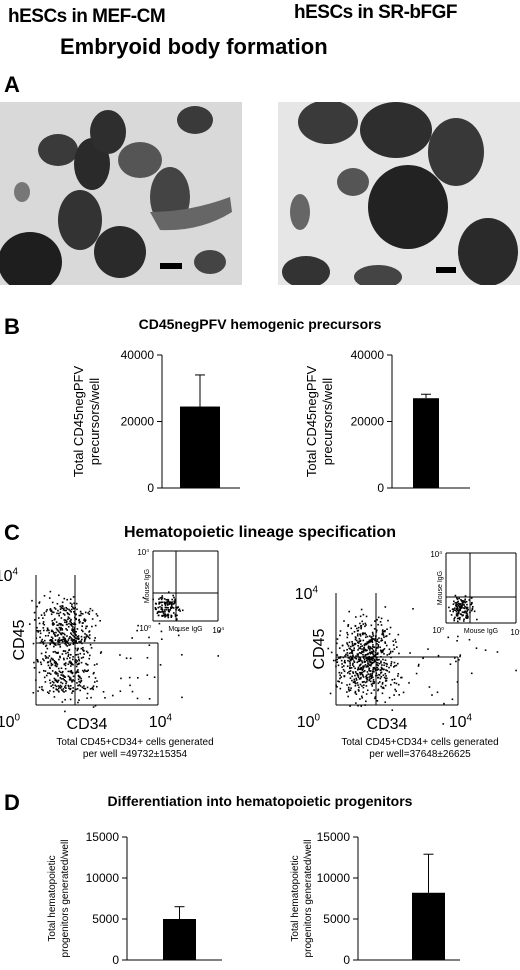  What do you see at coordinates (52, 898) in the screenshot?
I see `y-axis-label: Total hematopoietic` at bounding box center [52, 898].